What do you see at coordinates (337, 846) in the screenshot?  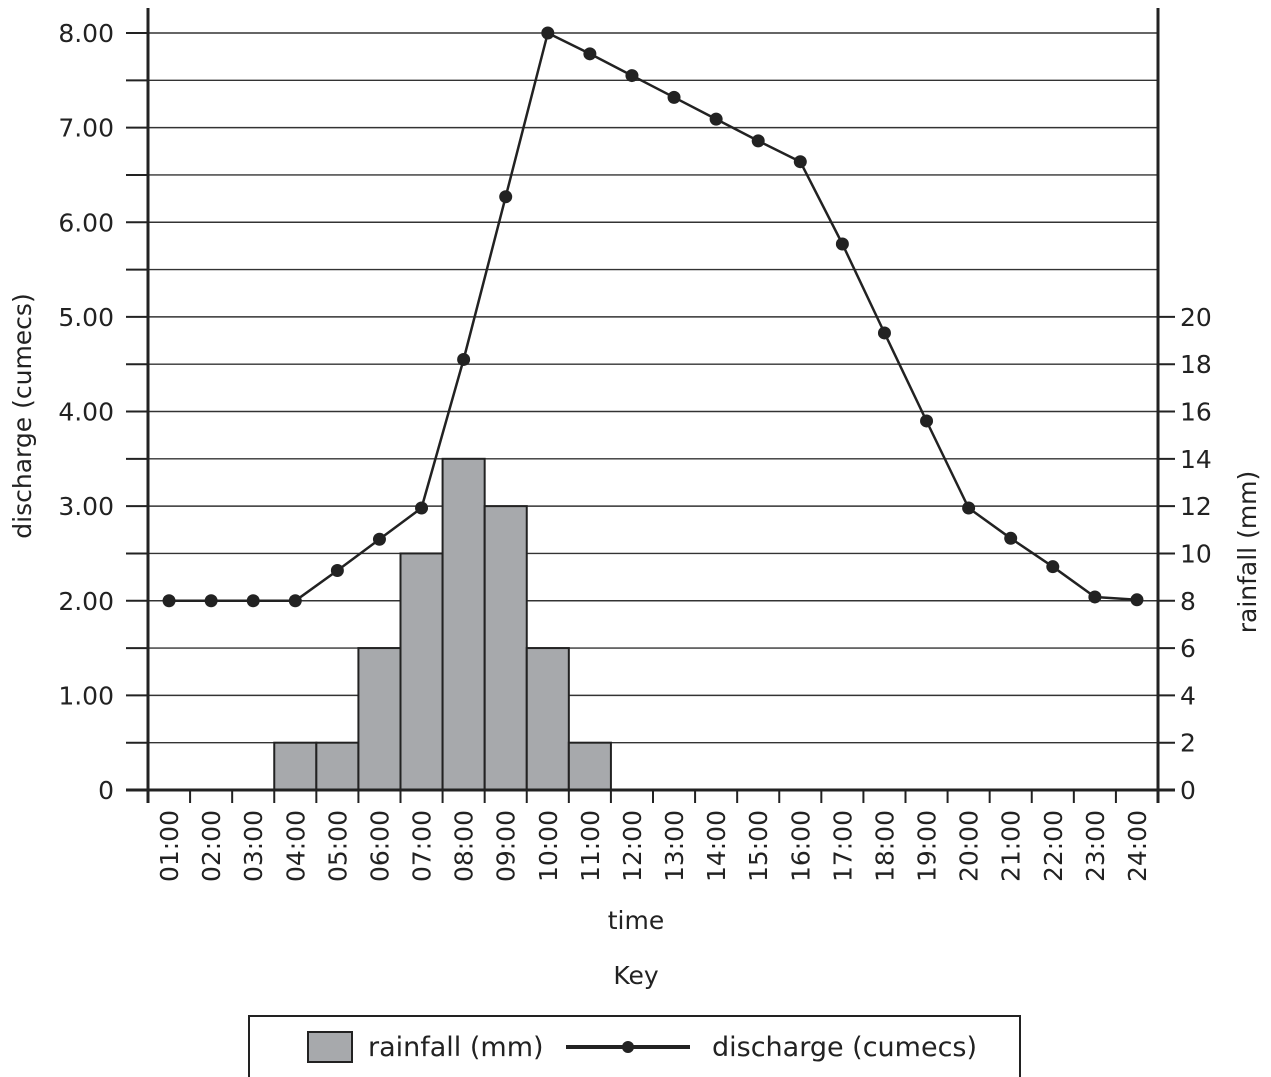 I see `x-tick-label: 05:00` at bounding box center [337, 846].